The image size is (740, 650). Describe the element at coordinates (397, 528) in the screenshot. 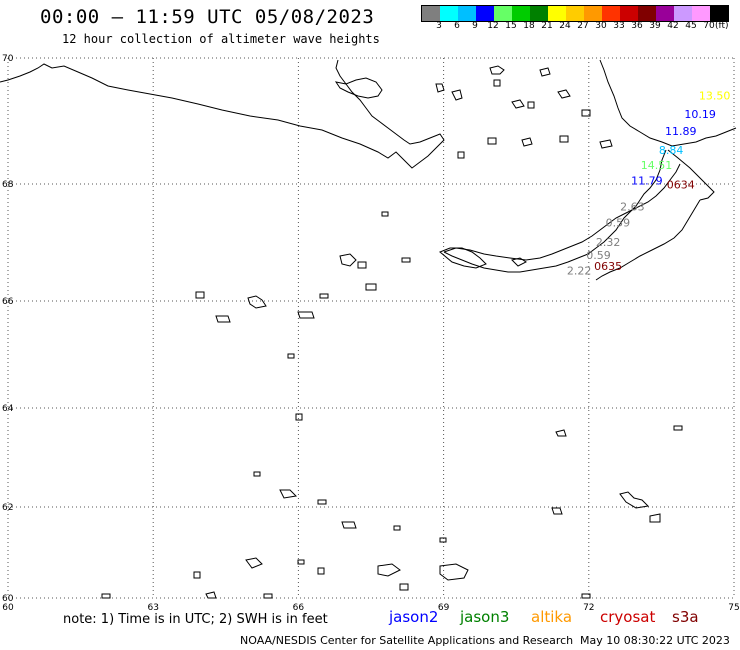

I see `island-am` at that location.